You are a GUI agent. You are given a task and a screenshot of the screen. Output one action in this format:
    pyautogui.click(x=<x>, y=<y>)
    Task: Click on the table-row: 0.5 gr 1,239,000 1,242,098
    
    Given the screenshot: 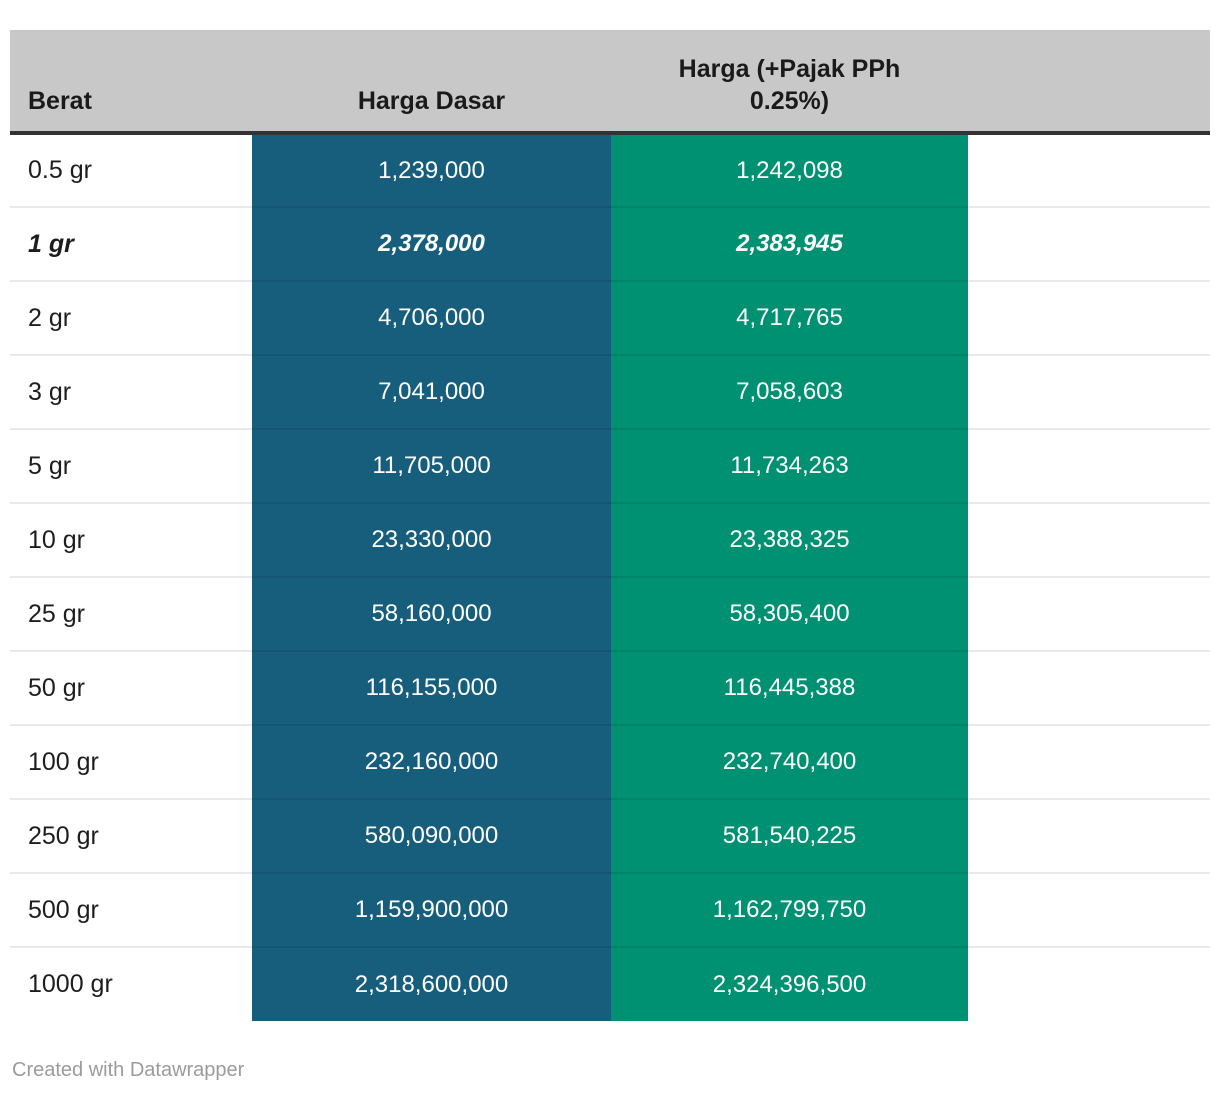 What is the action you would take?
    pyautogui.click(x=610, y=170)
    